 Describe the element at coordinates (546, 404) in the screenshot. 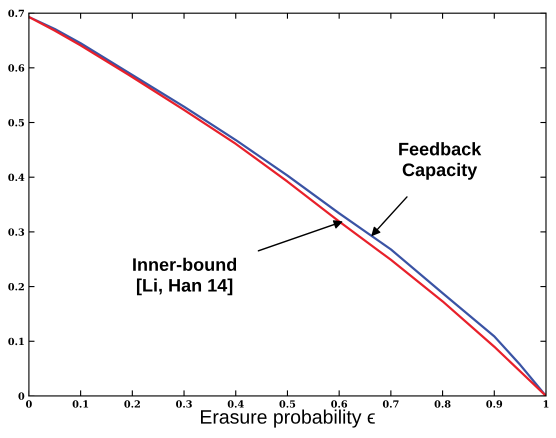

I see `x-tick-label: 1` at that location.